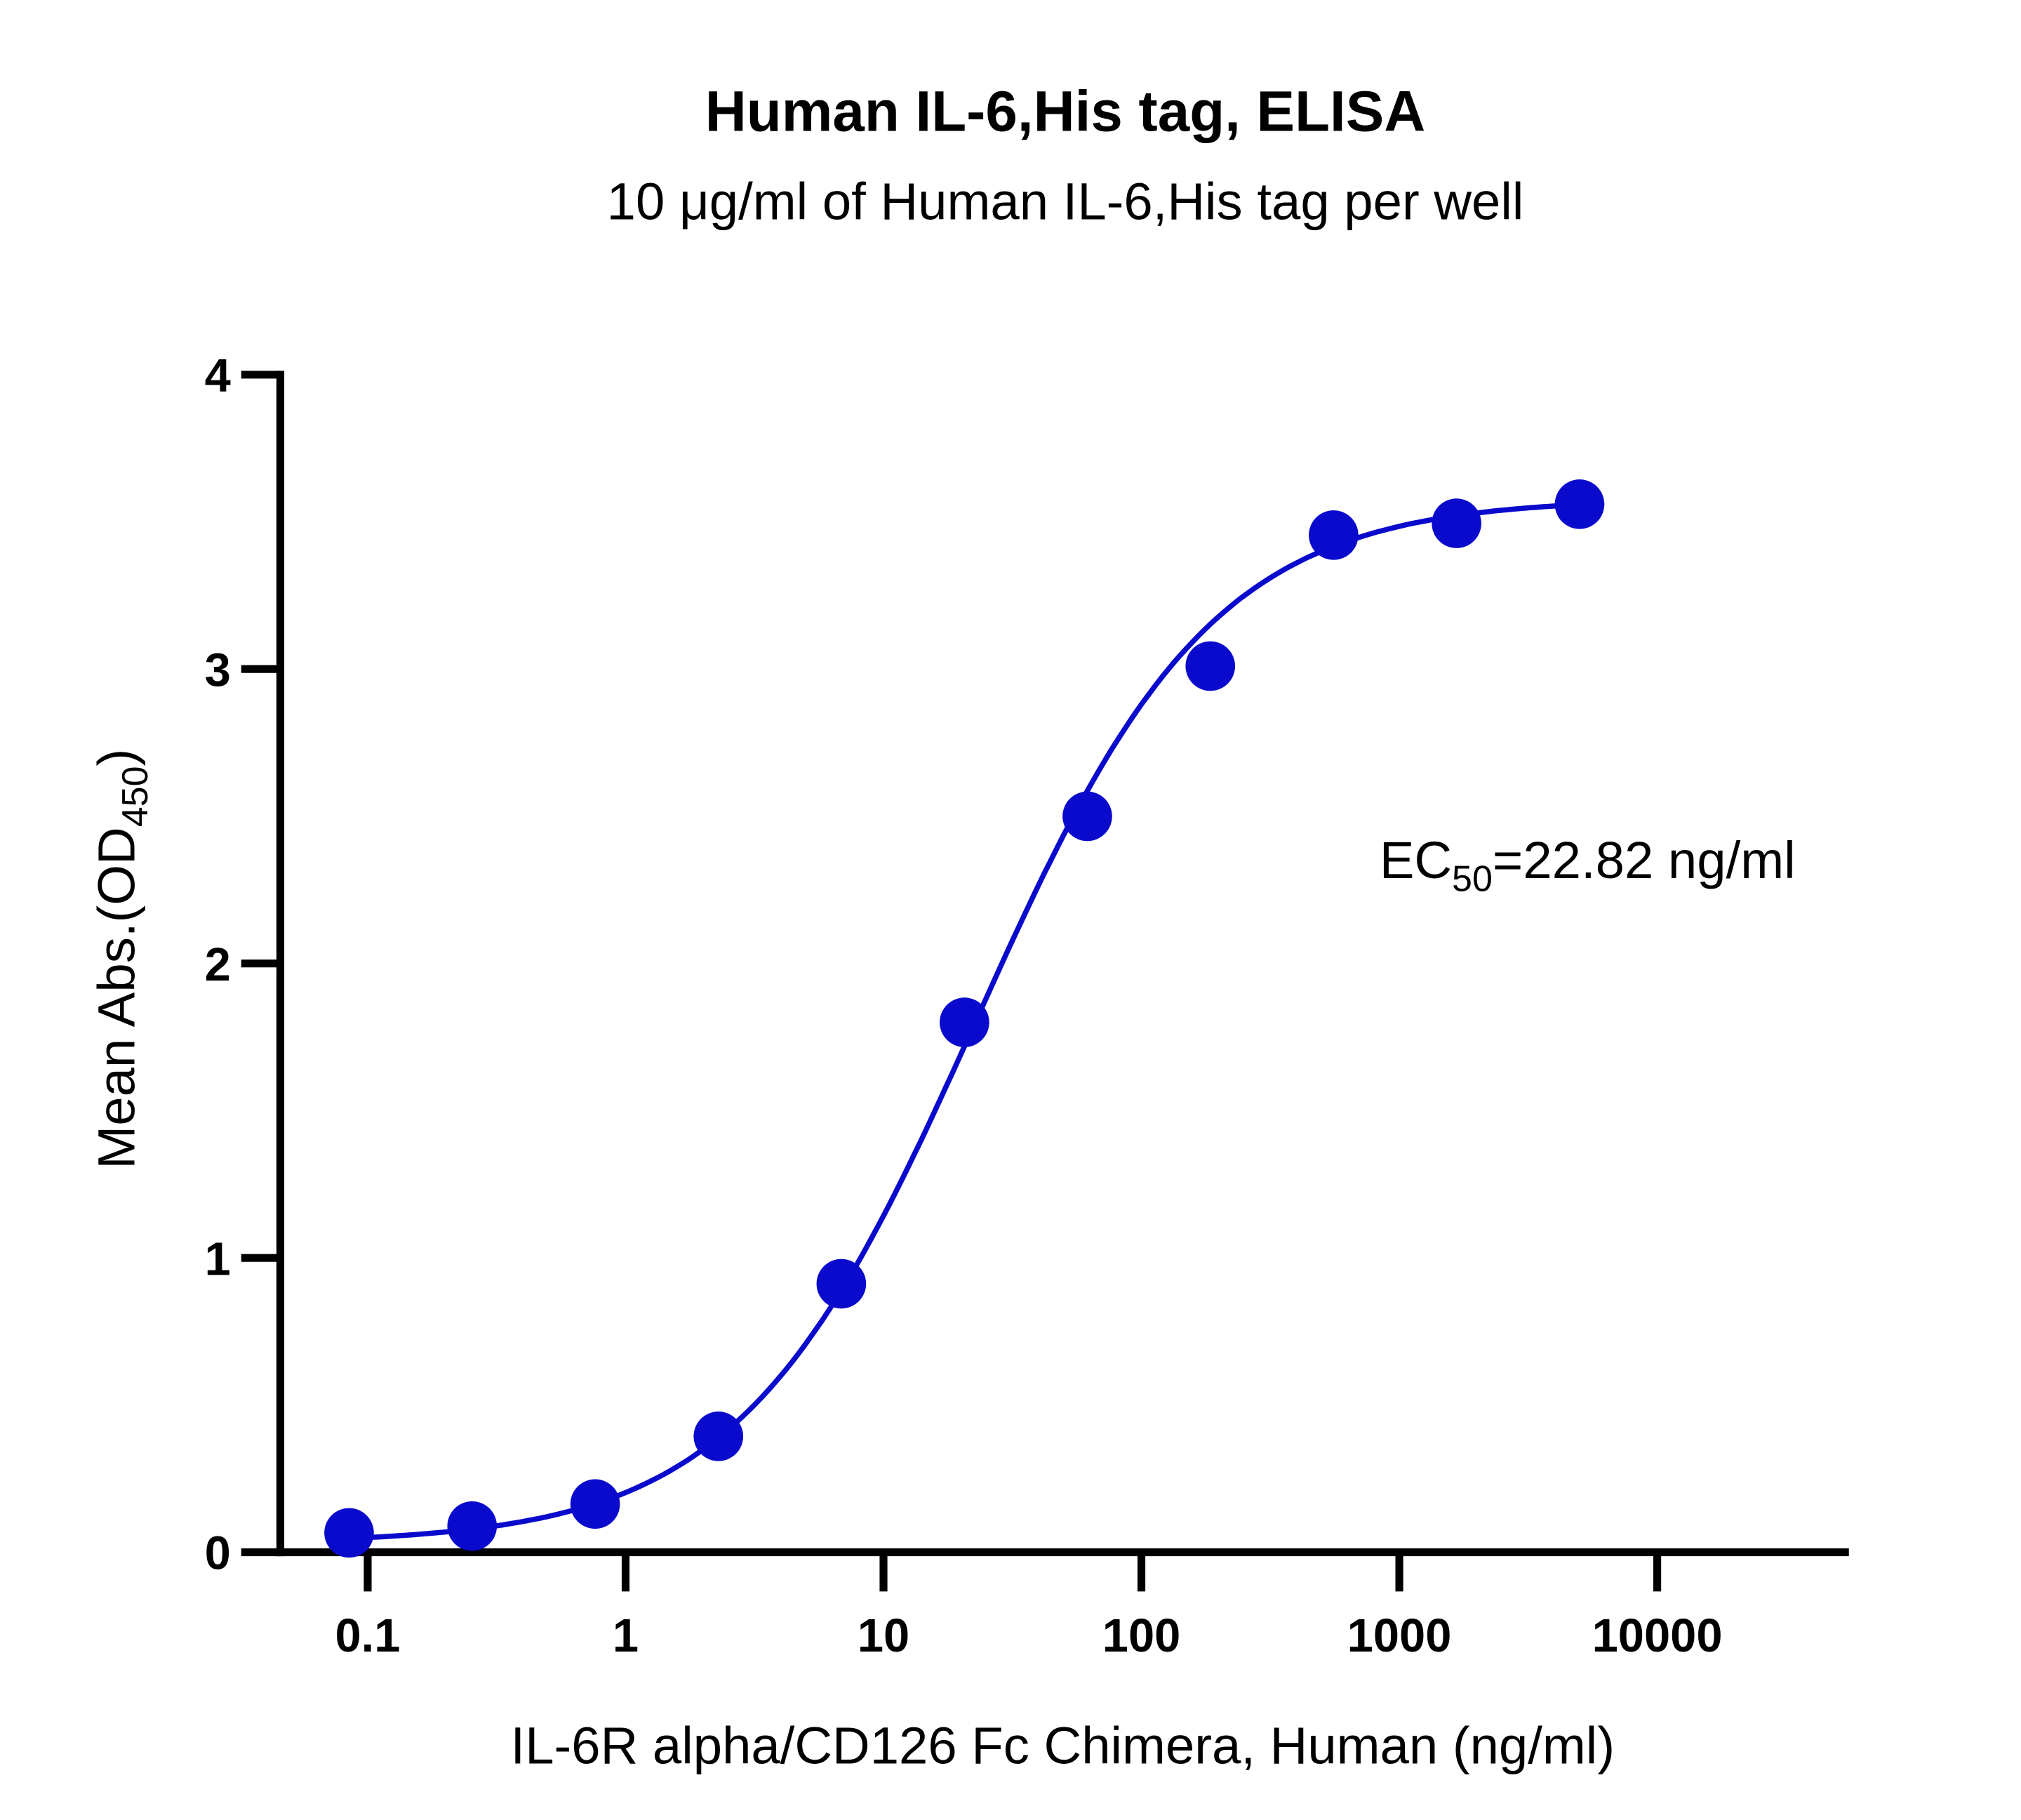 The image size is (2021, 1820). What do you see at coordinates (218, 1259) in the screenshot?
I see `y-tick-label: 1` at bounding box center [218, 1259].